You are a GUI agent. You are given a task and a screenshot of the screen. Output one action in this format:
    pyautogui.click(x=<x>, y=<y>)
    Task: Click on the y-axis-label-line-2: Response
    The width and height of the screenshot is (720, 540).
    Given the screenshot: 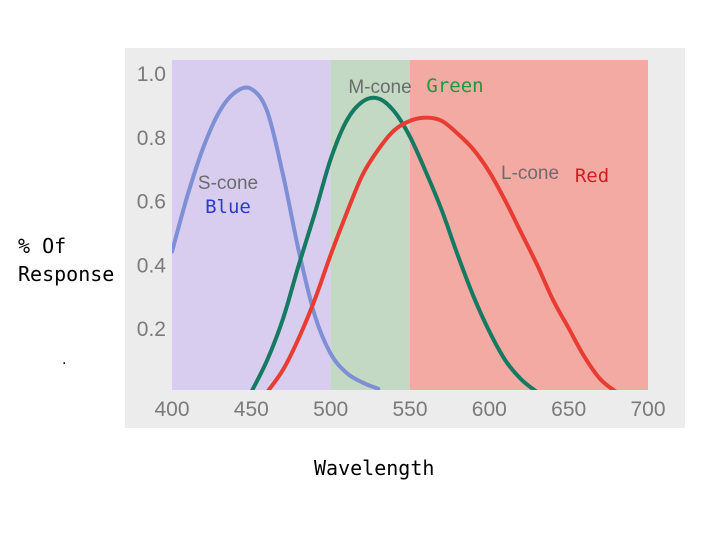 What is the action you would take?
    pyautogui.click(x=66, y=274)
    